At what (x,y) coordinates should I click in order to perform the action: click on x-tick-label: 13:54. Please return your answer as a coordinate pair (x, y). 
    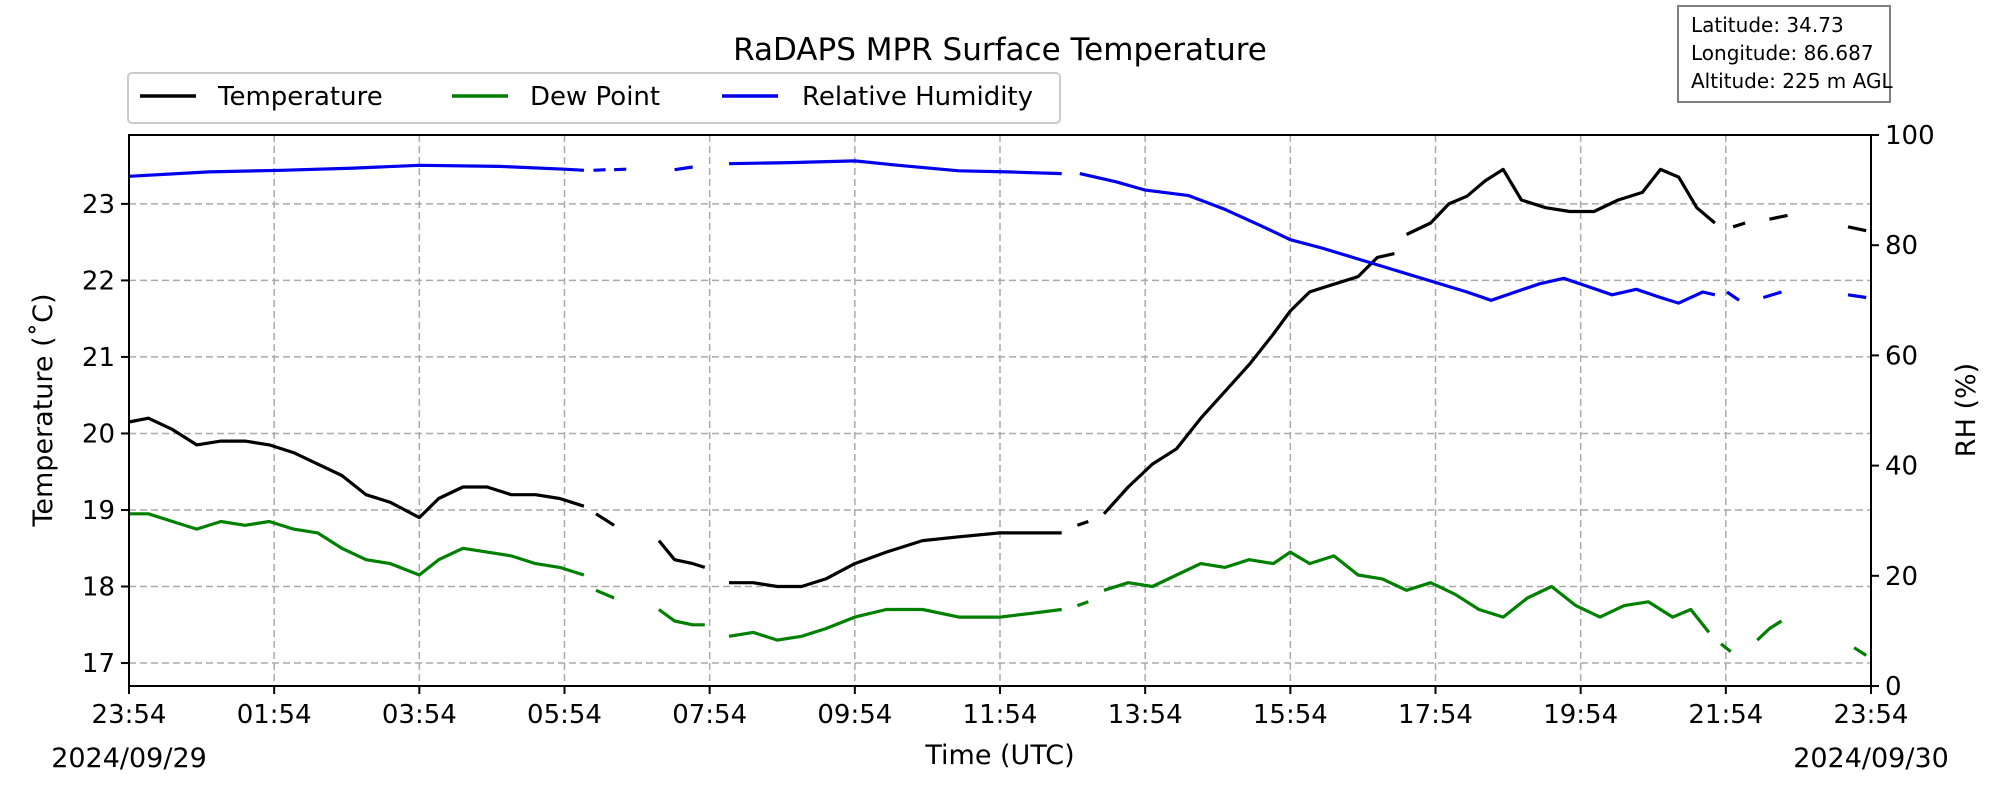
    Looking at the image, I should click on (1145, 715).